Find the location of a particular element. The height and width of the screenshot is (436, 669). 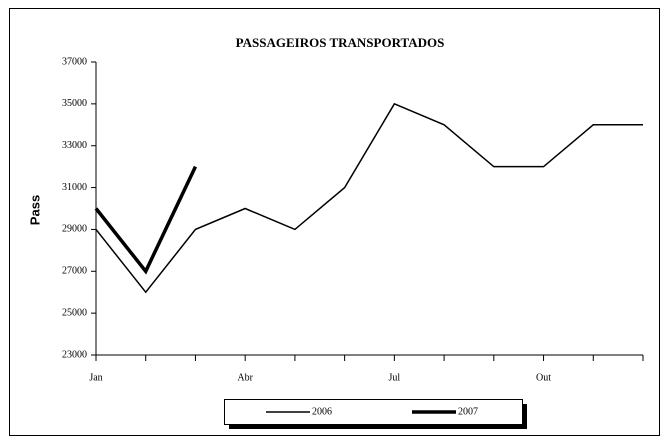

y-tick-label: 31000 is located at coordinates (74, 187).